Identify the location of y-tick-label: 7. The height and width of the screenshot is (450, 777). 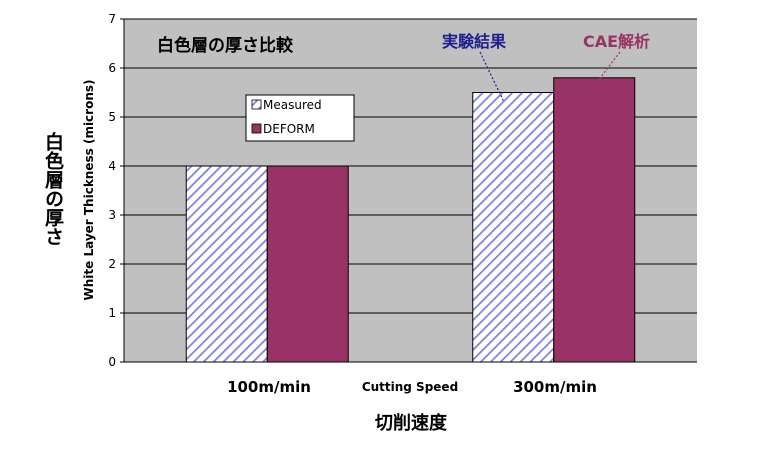
(112, 19).